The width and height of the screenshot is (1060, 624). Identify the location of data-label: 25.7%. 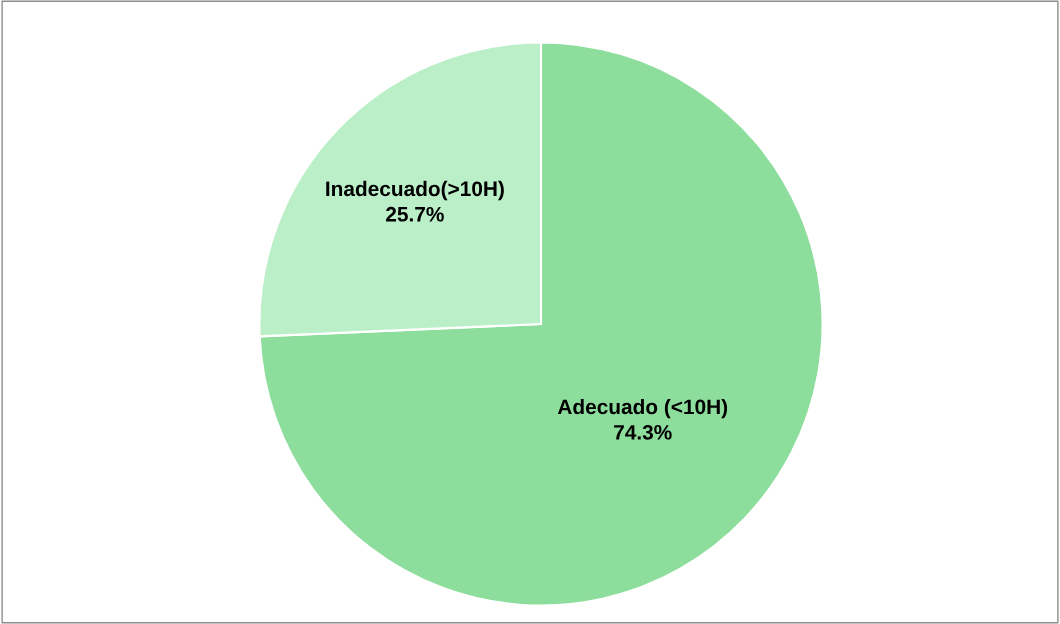
(415, 214).